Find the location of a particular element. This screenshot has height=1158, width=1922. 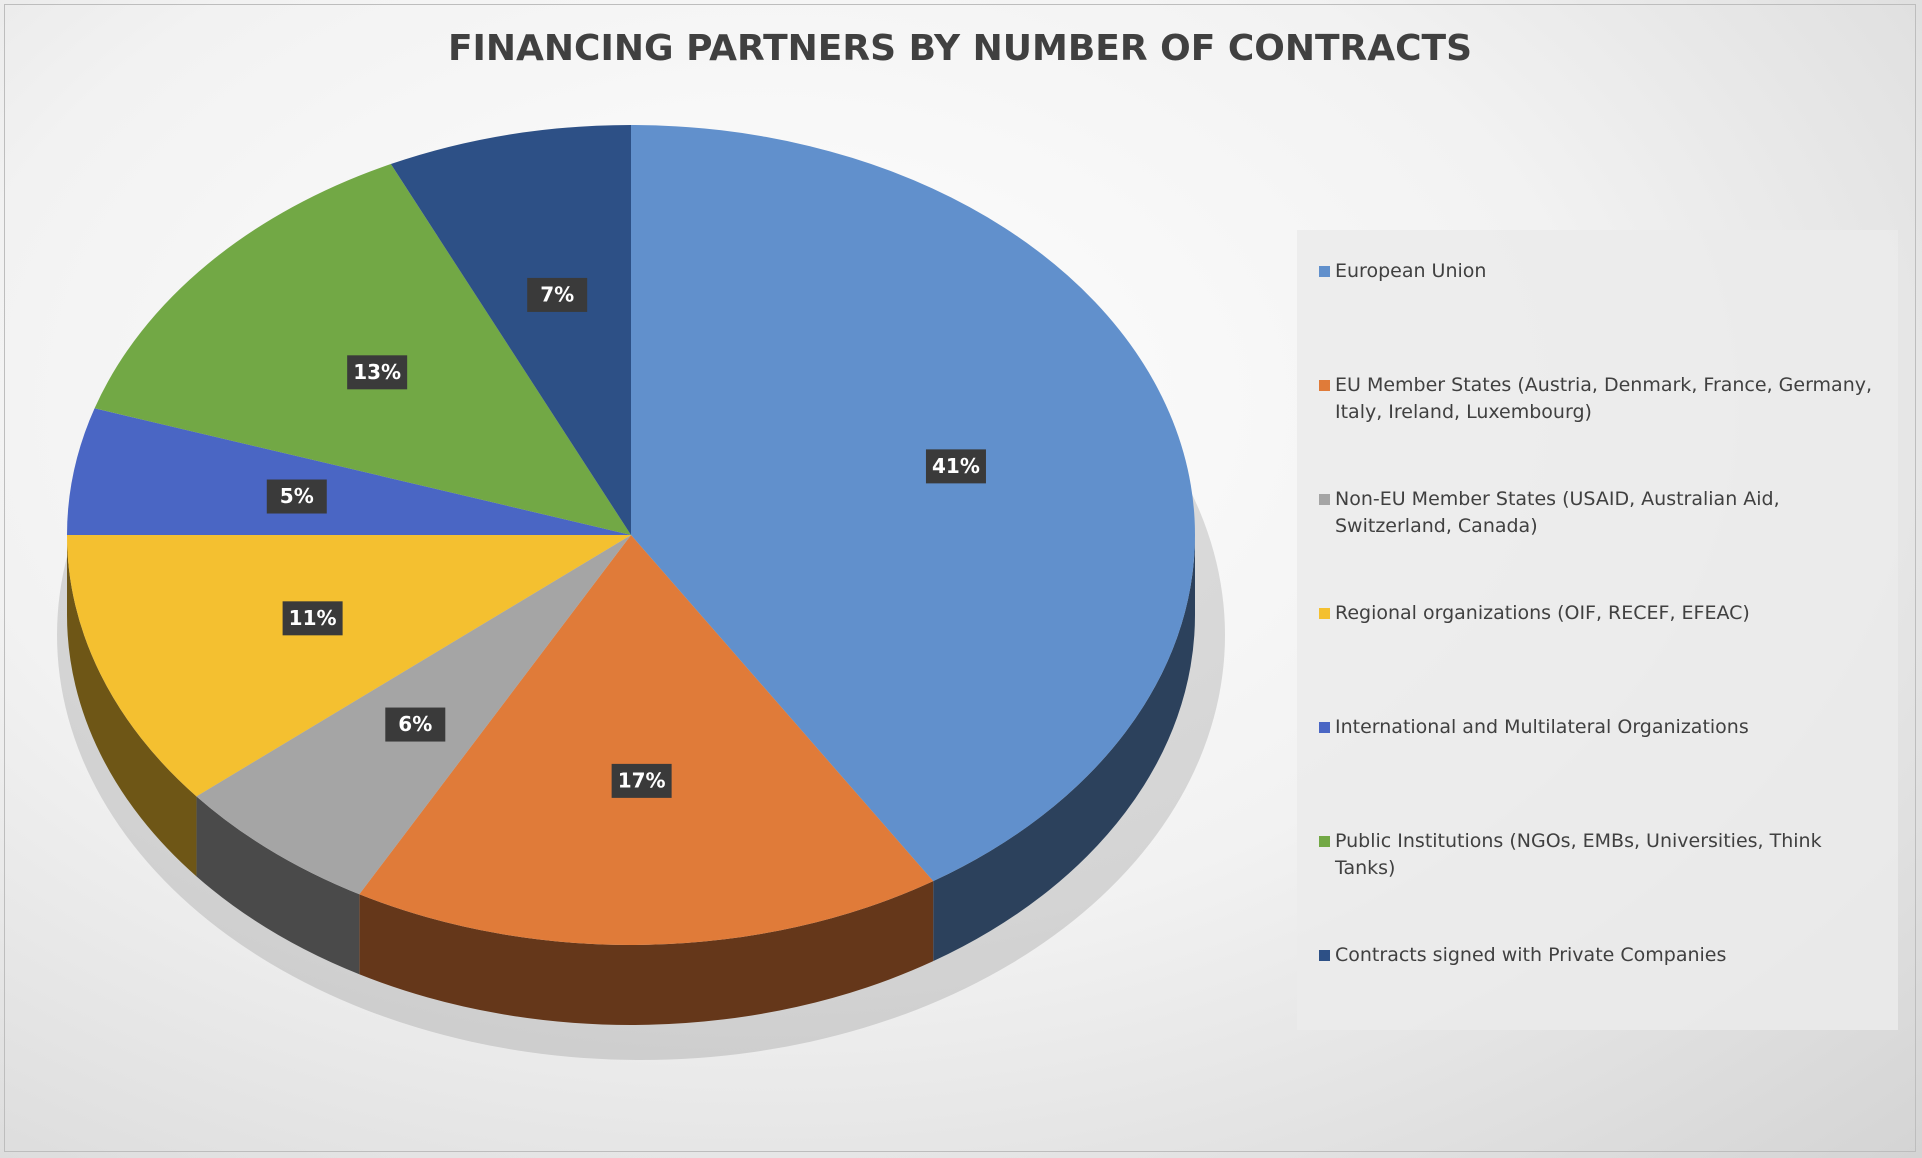

value-label: 17% is located at coordinates (642, 780).